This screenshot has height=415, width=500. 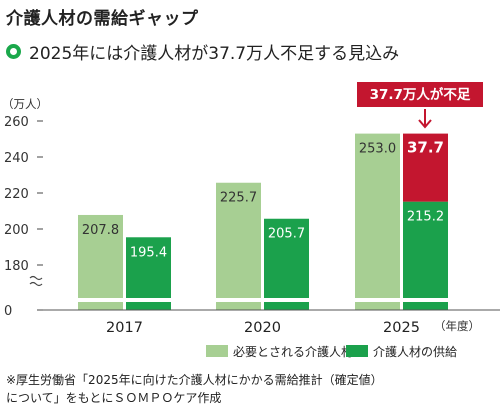 What do you see at coordinates (286, 306) in the screenshot?
I see `bar-base-supply-2020` at bounding box center [286, 306].